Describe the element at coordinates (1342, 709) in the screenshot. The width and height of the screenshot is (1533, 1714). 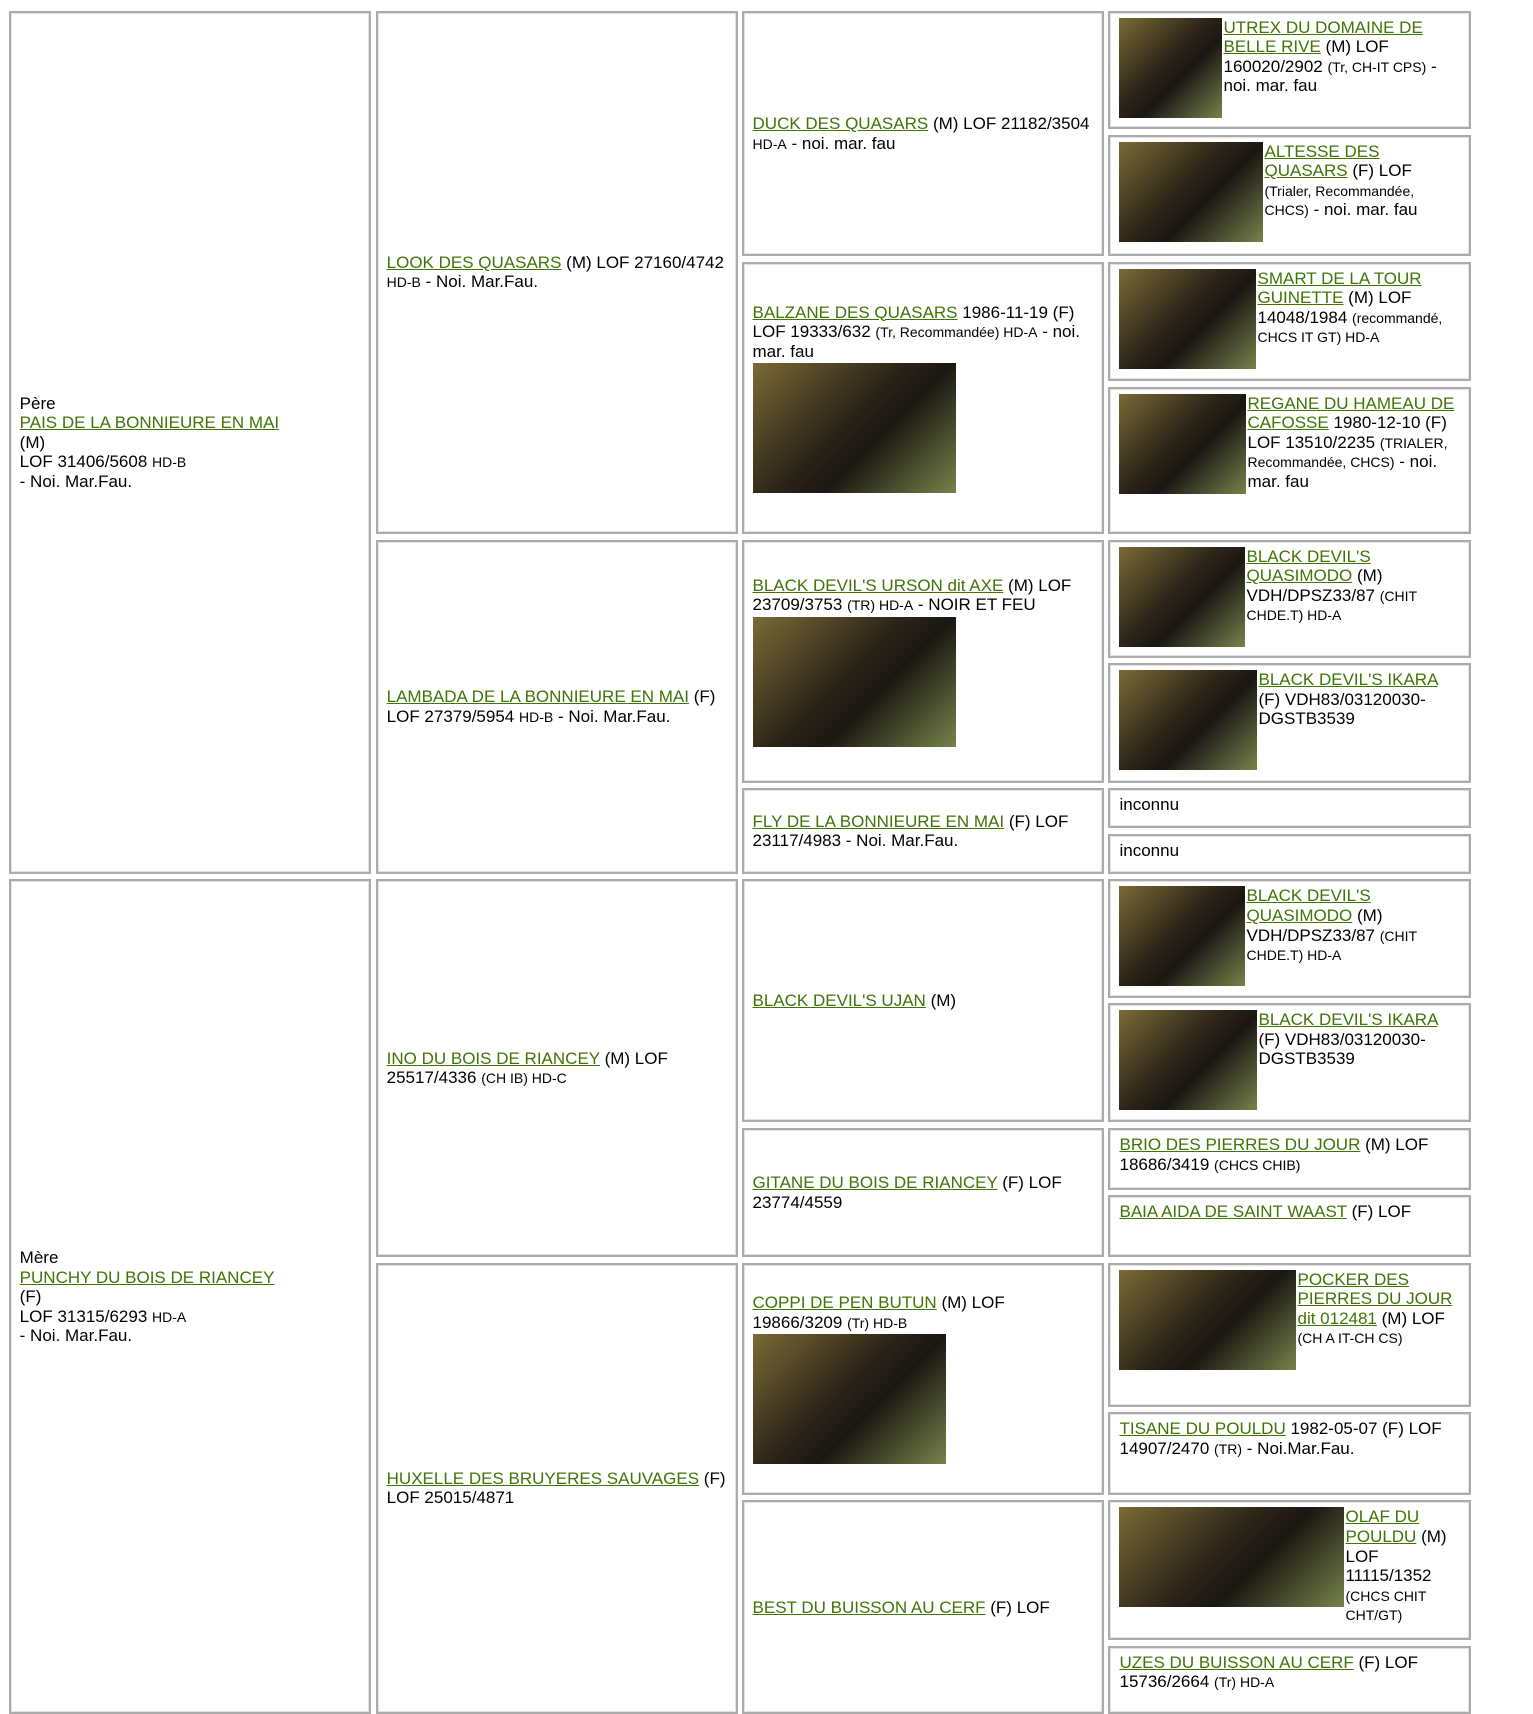
I see `dog-details: (F) VDH83/03120030-DGSTB3539` at that location.